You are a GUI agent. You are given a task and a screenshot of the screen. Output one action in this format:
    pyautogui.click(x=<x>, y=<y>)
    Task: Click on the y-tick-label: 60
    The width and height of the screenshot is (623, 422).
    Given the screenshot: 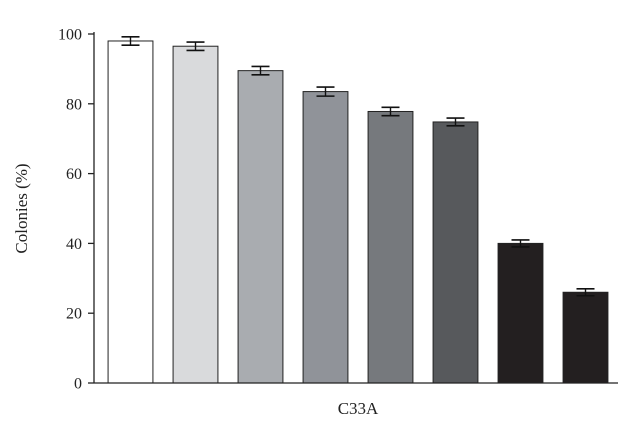 What is the action you would take?
    pyautogui.click(x=74, y=174)
    